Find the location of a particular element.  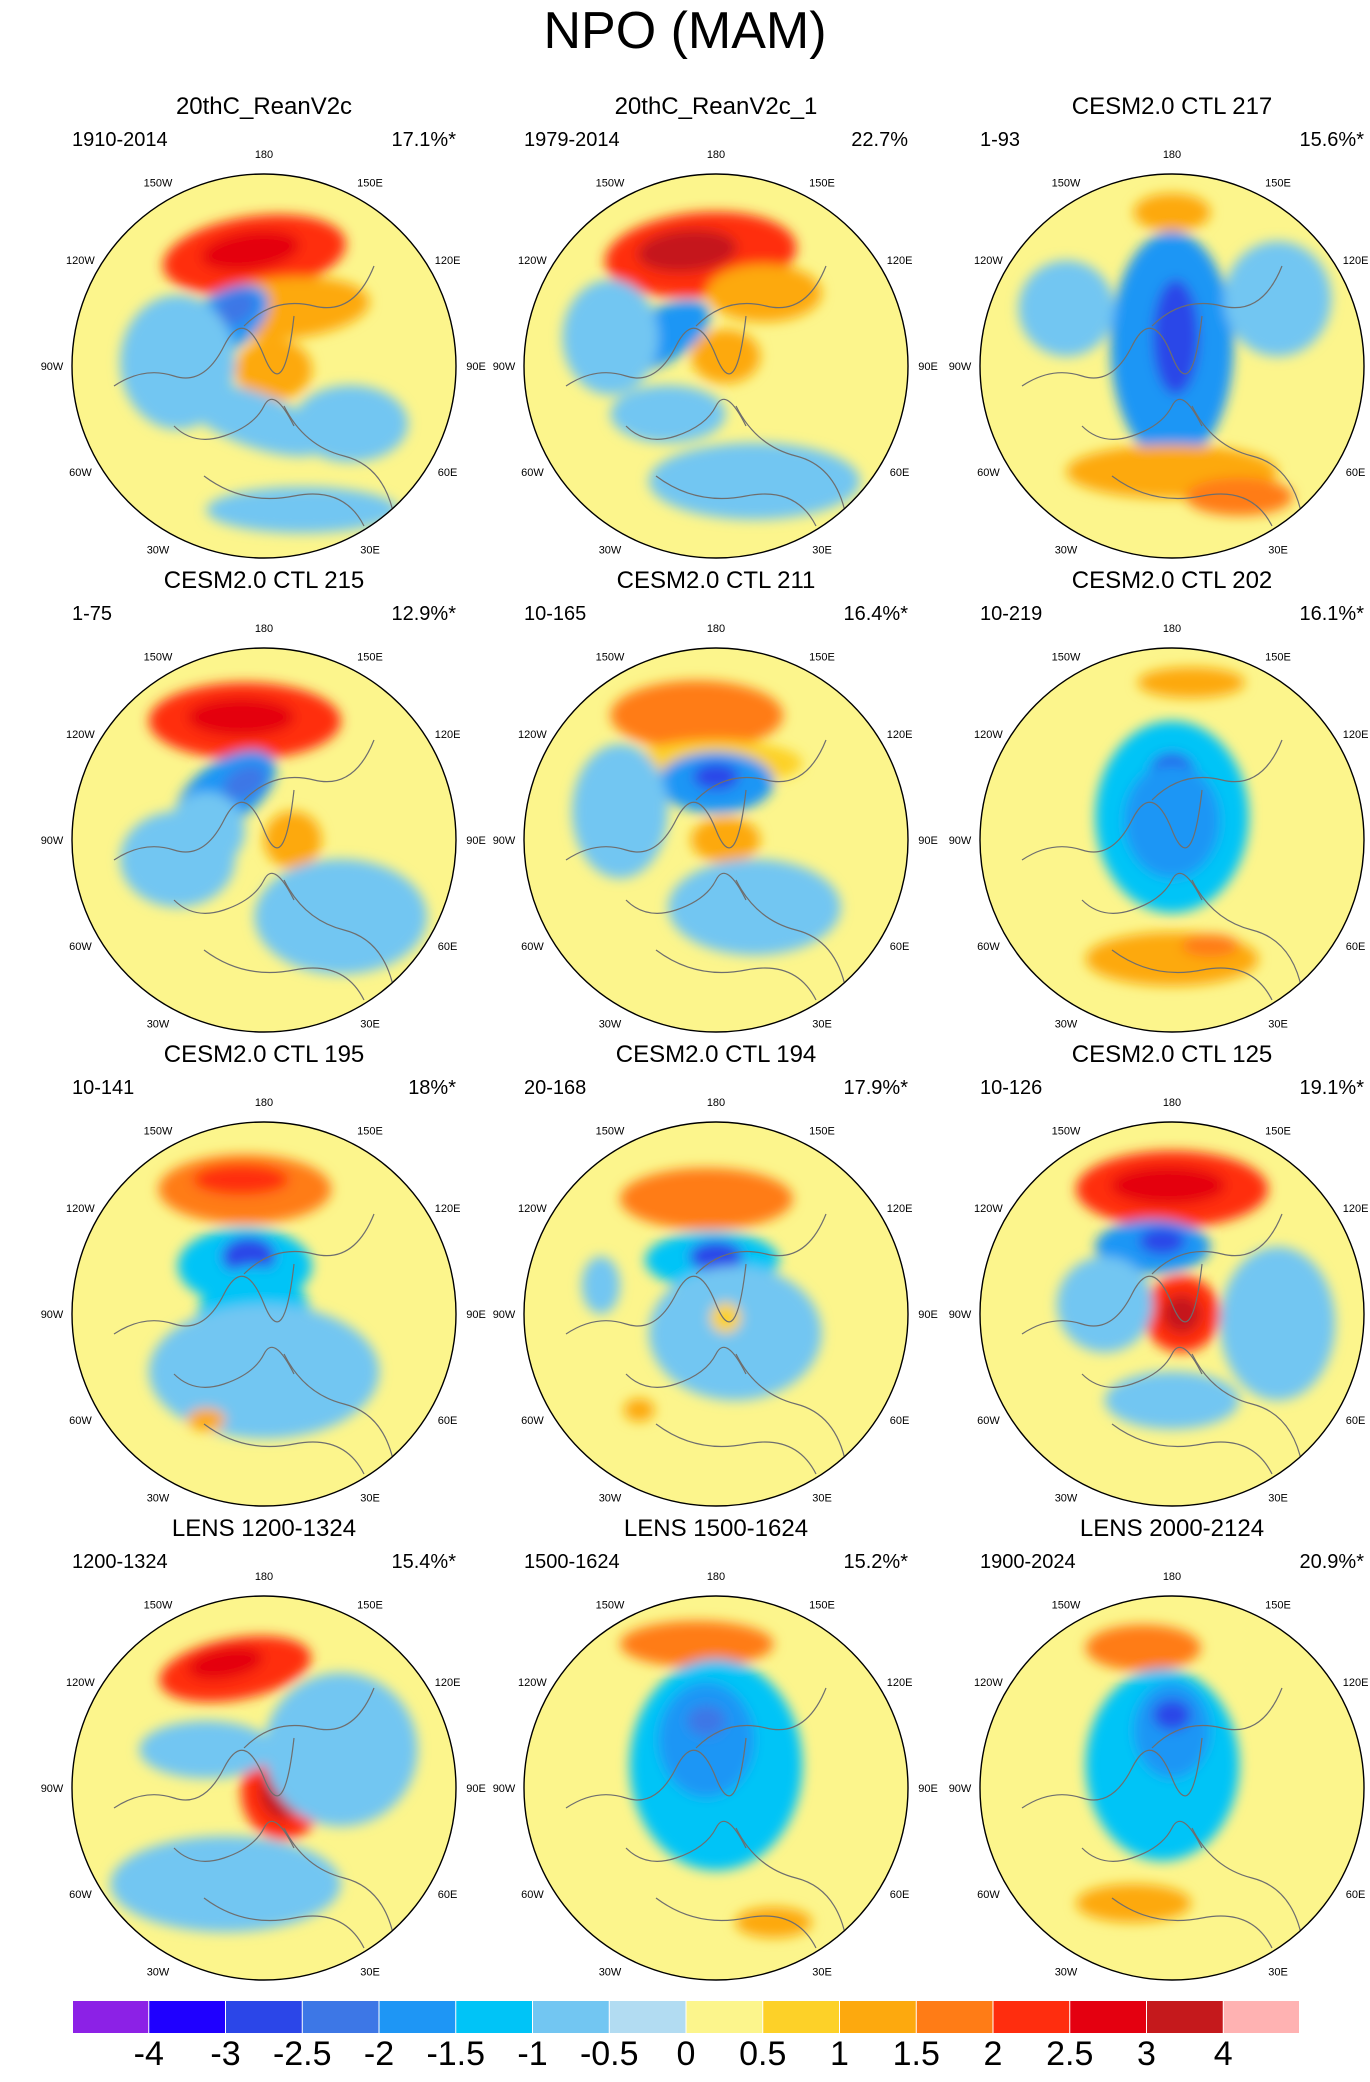

colorbar-tick-label: -2 is located at coordinates (379, 2054).